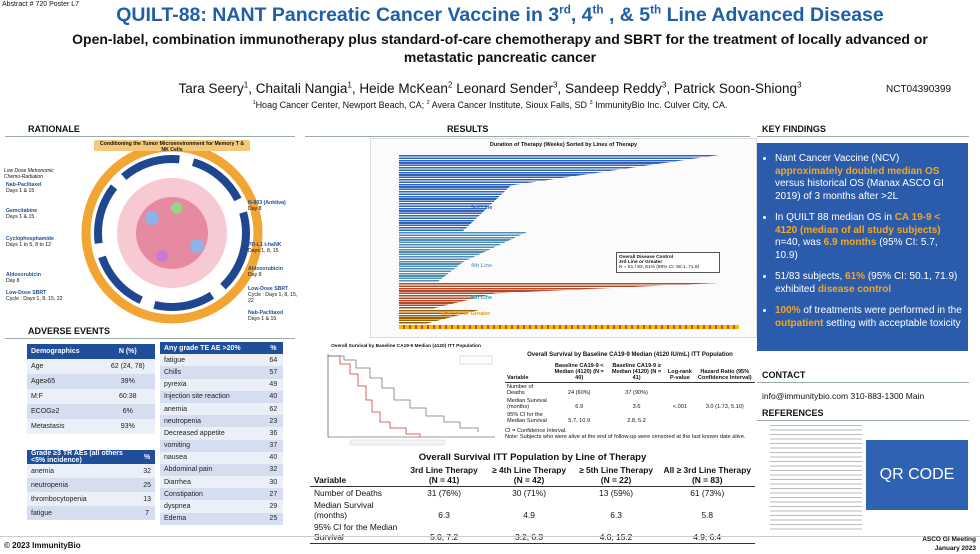 The width and height of the screenshot is (980, 554). What do you see at coordinates (221, 445) in the screenshot?
I see `table-row: vomiting 37` at bounding box center [221, 445].